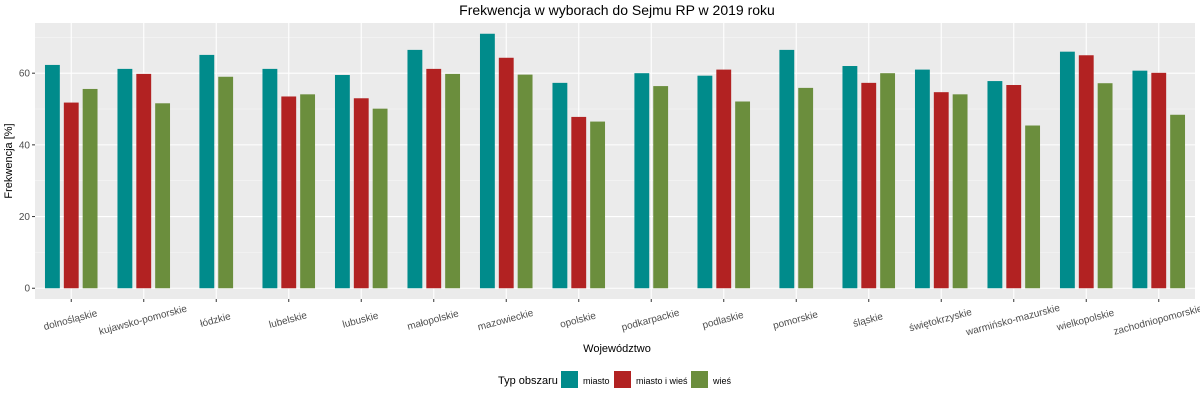 Image resolution: width=1200 pixels, height=400 pixels. What do you see at coordinates (1085, 321) in the screenshot?
I see `x-tick-label: wielkopolskie` at bounding box center [1085, 321].